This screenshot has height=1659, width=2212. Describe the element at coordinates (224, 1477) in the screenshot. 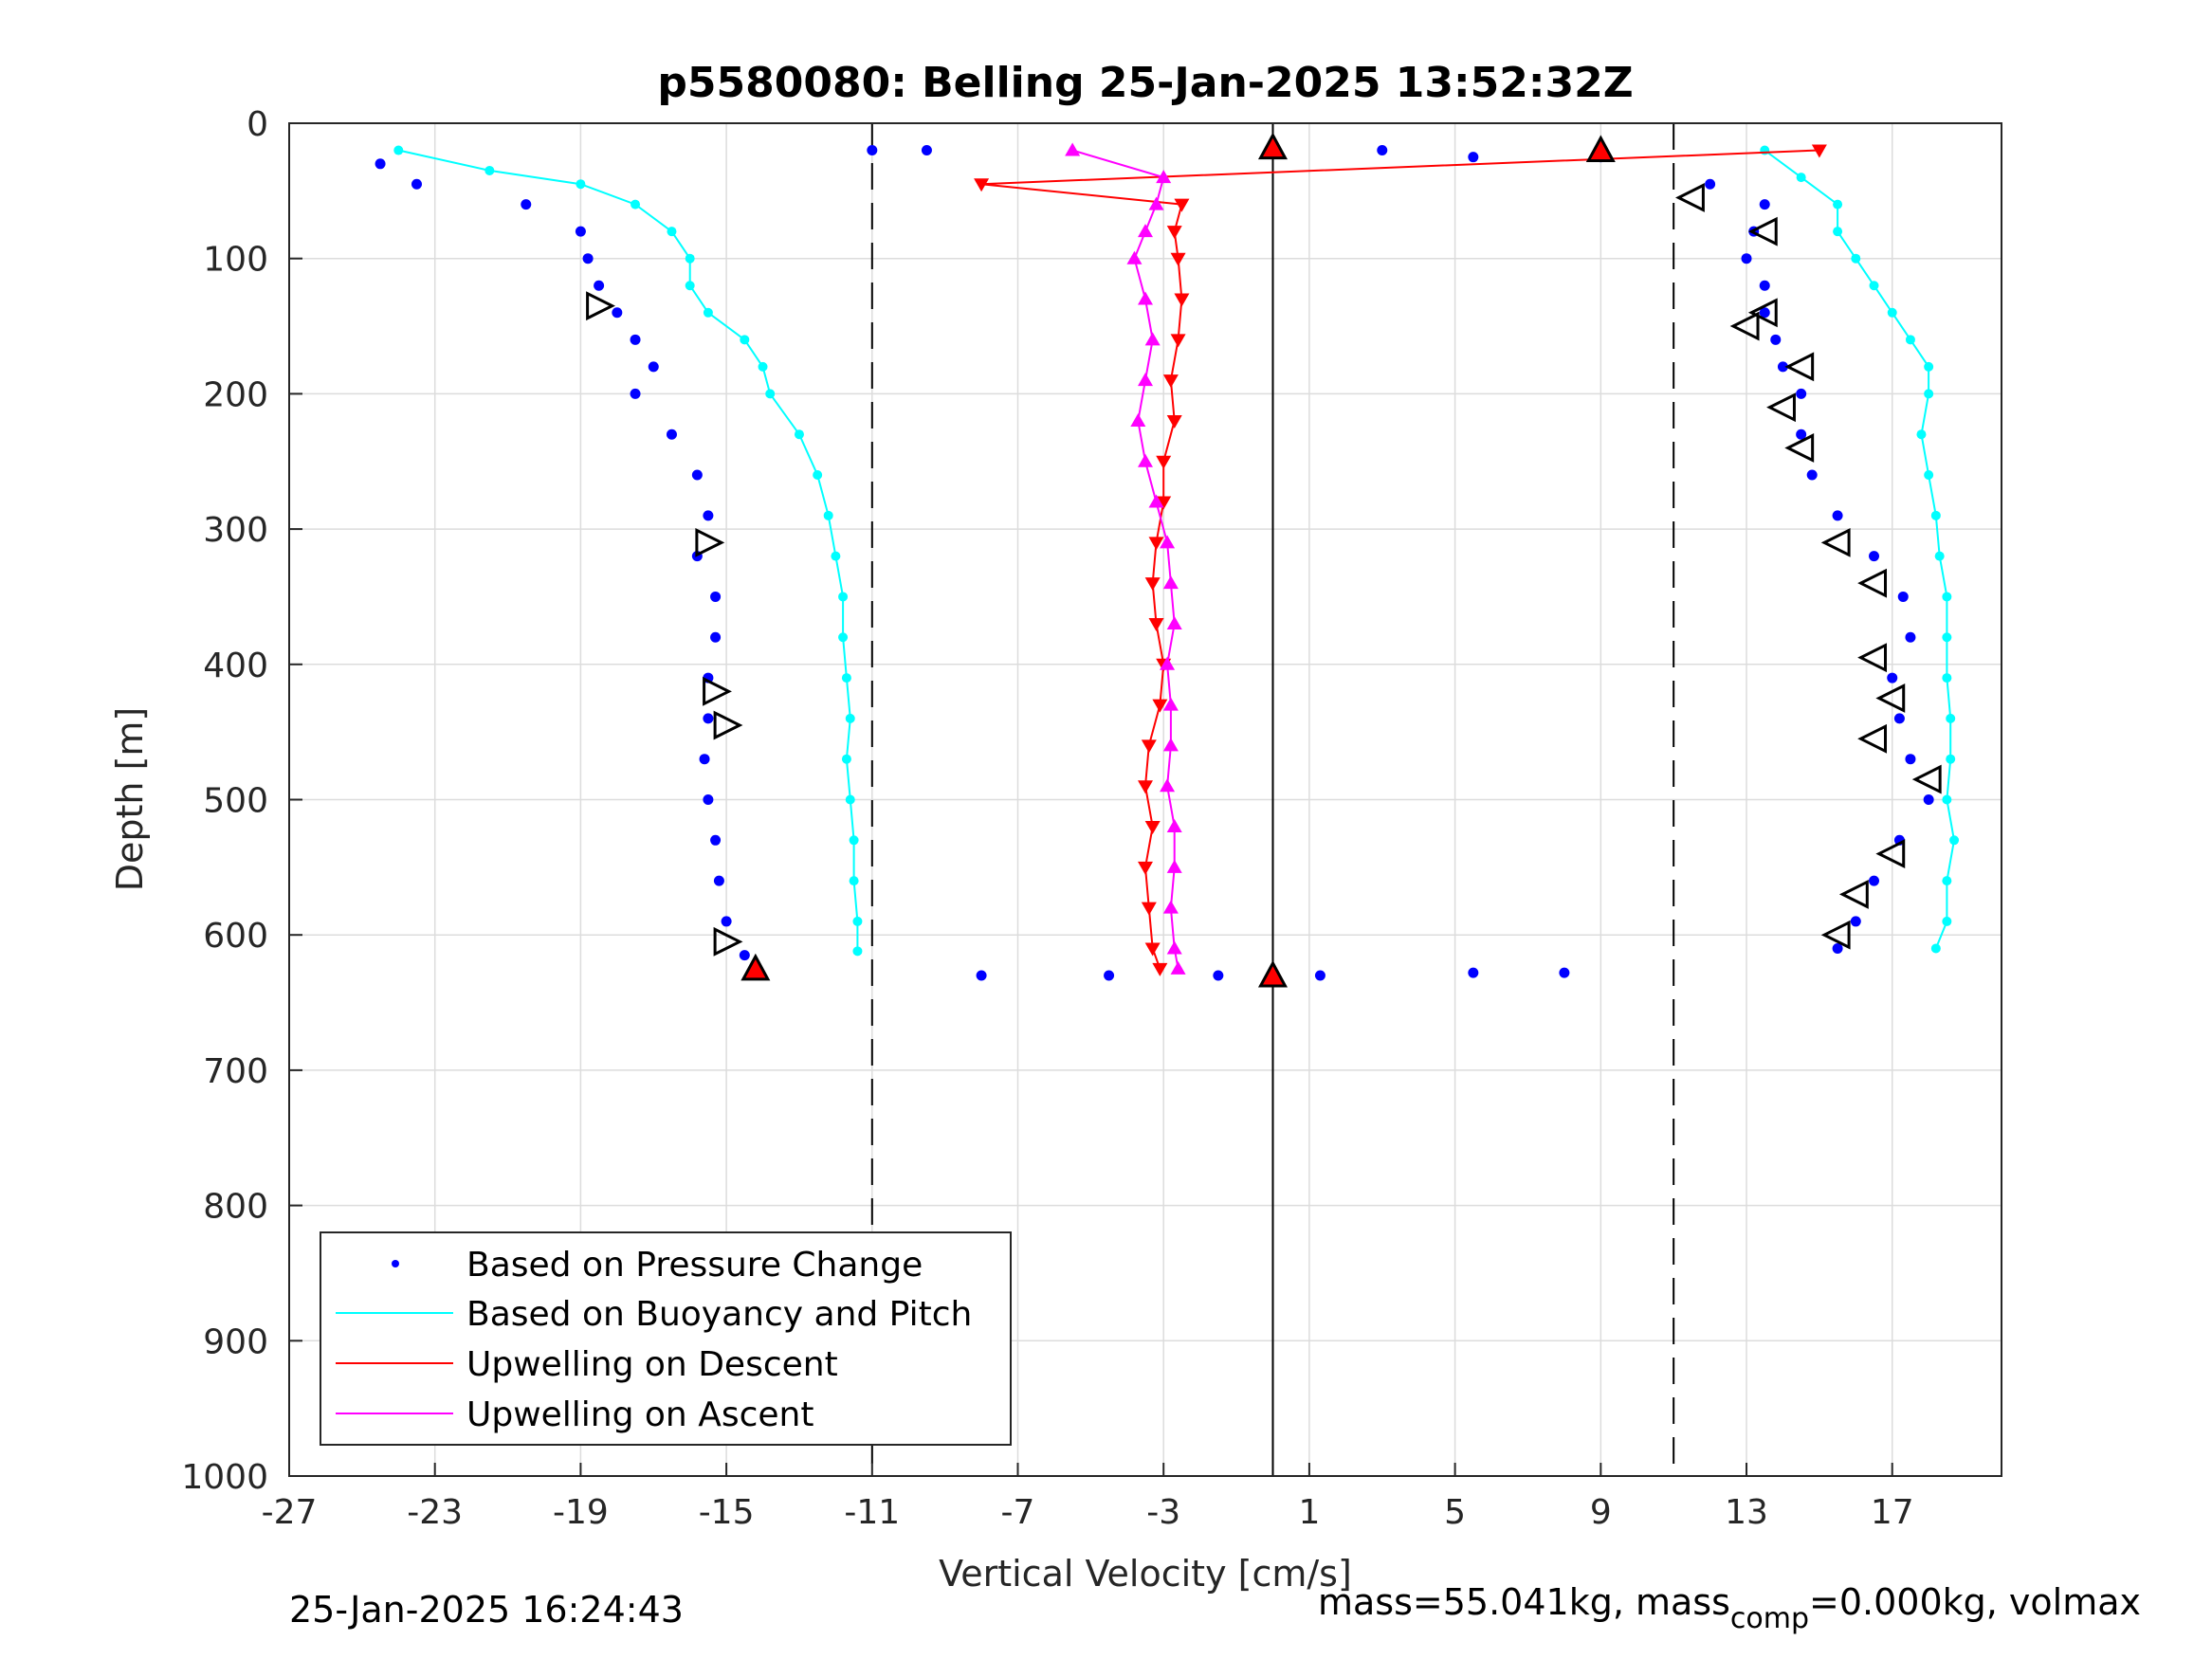

I see `y-tick-label: 1000` at that location.